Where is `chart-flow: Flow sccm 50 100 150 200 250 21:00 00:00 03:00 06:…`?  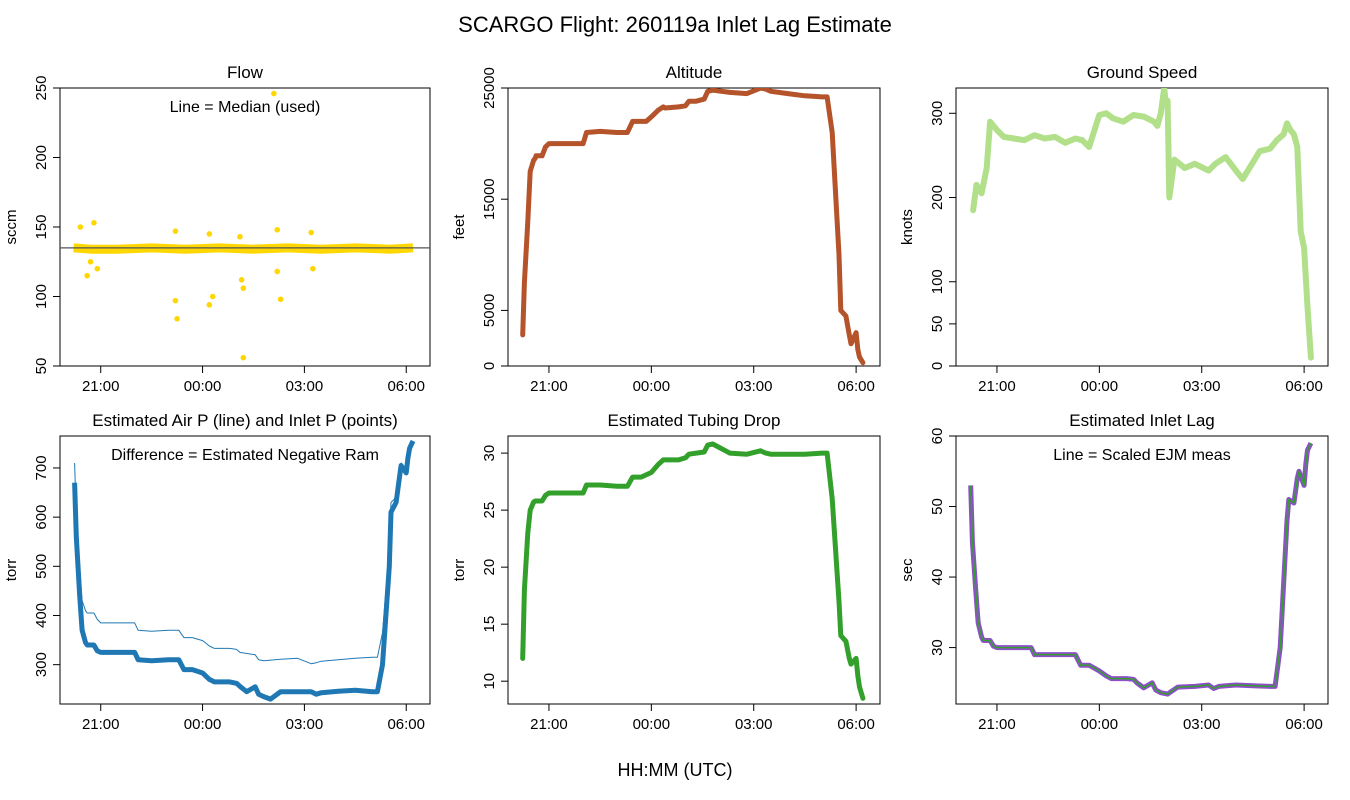
chart-flow: Flow sccm 50 100 150 200 250 21:00 00:00 03:00 06:… is located at coordinates (217, 229).